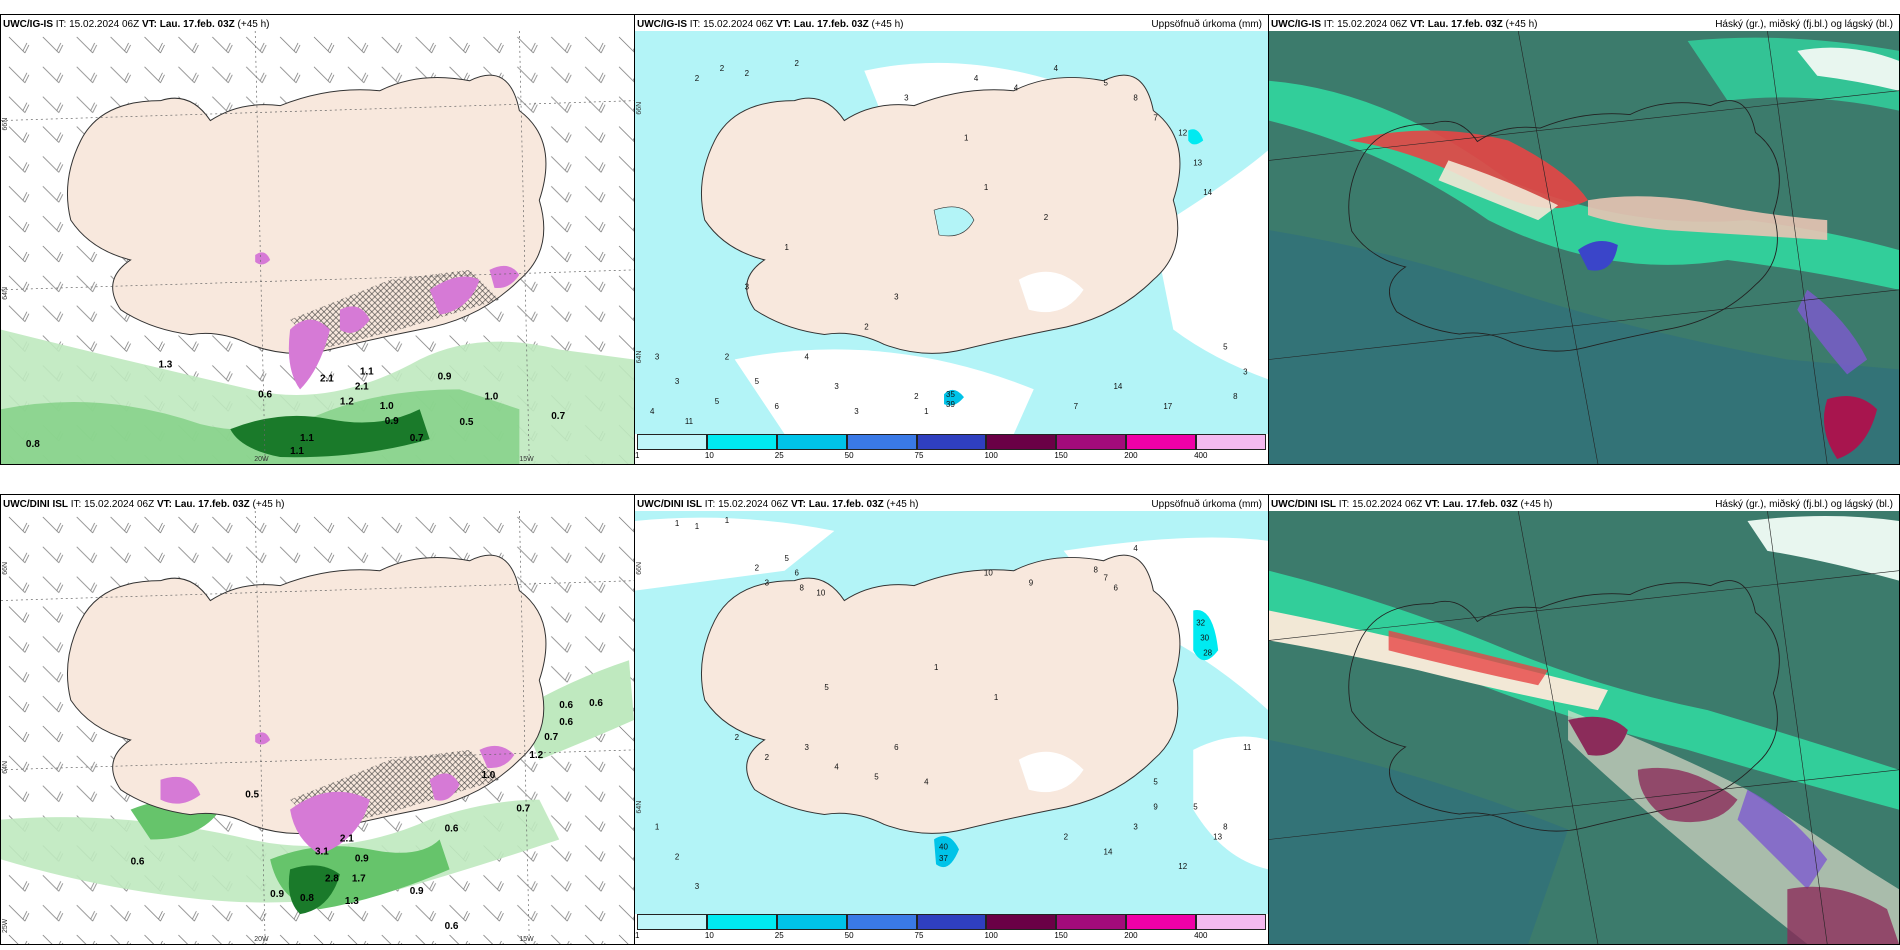  What do you see at coordinates (1782, 839) in the screenshot?
I see `cloud-purple-streak` at bounding box center [1782, 839].